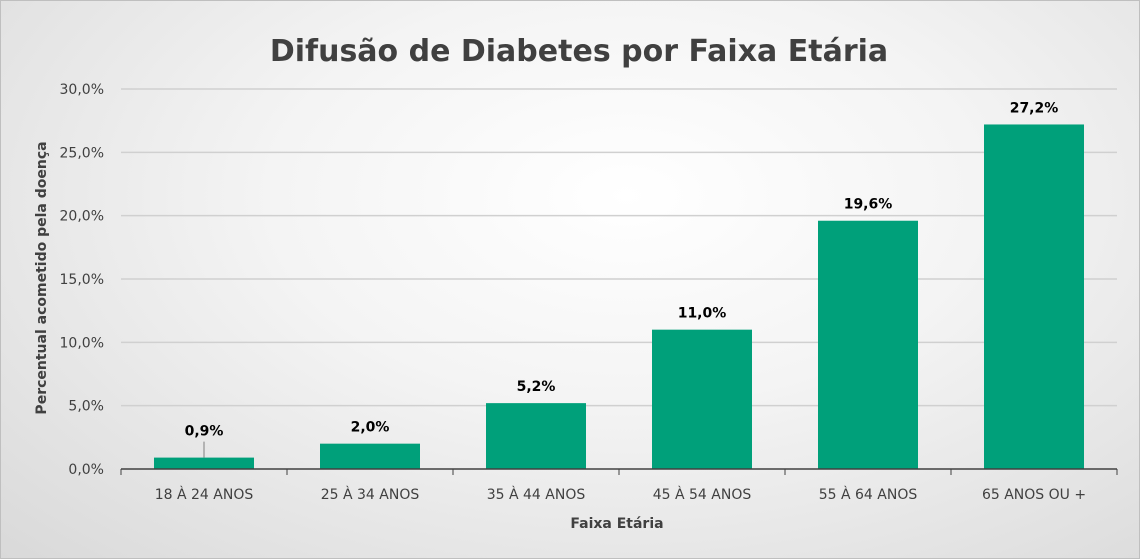 The width and height of the screenshot is (1140, 560). What do you see at coordinates (204, 494) in the screenshot?
I see `x-tick-label: 18 À 24 ANOS` at bounding box center [204, 494].